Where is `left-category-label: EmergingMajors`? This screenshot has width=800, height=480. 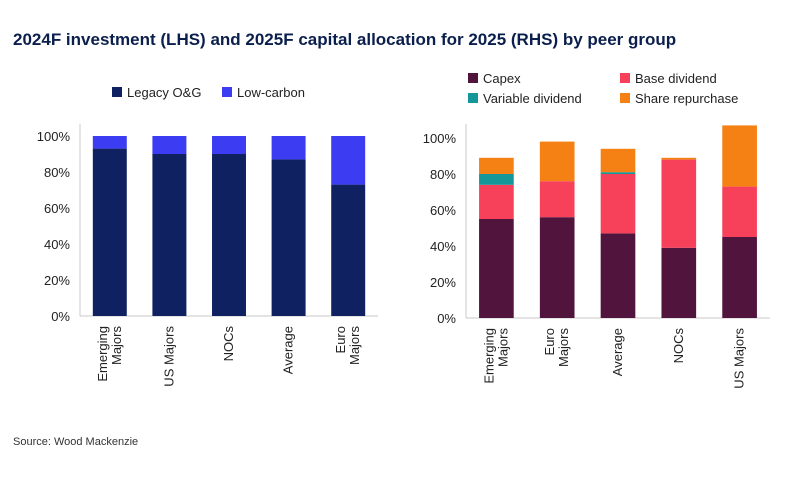
left-category-label: EmergingMajors is located at coordinates (109, 354).